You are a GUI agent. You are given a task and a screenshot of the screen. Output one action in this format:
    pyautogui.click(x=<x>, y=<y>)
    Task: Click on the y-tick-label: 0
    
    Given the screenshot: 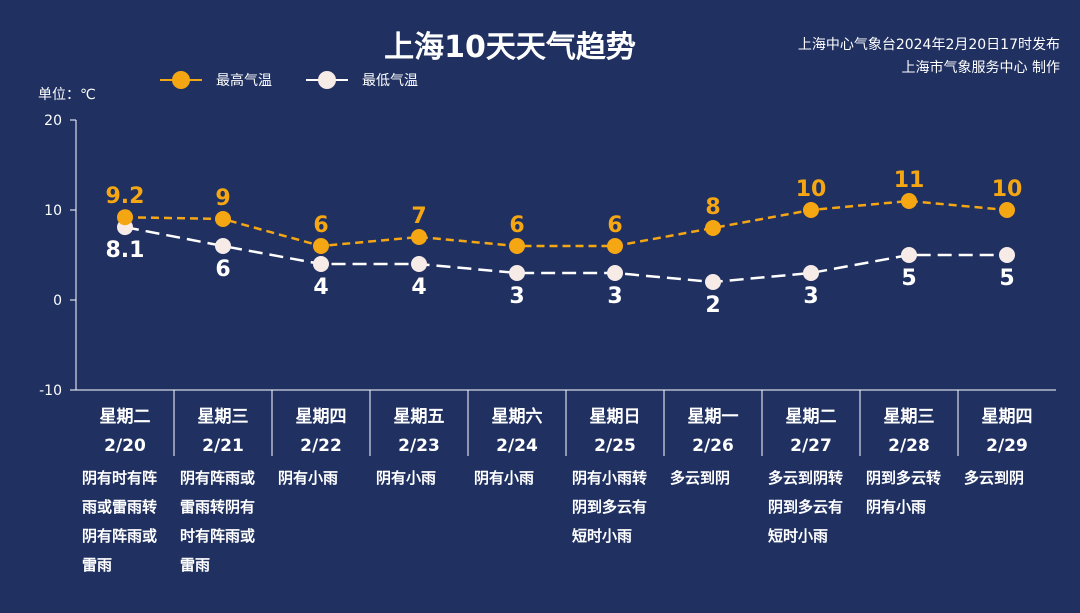 What is the action you would take?
    pyautogui.click(x=57, y=301)
    